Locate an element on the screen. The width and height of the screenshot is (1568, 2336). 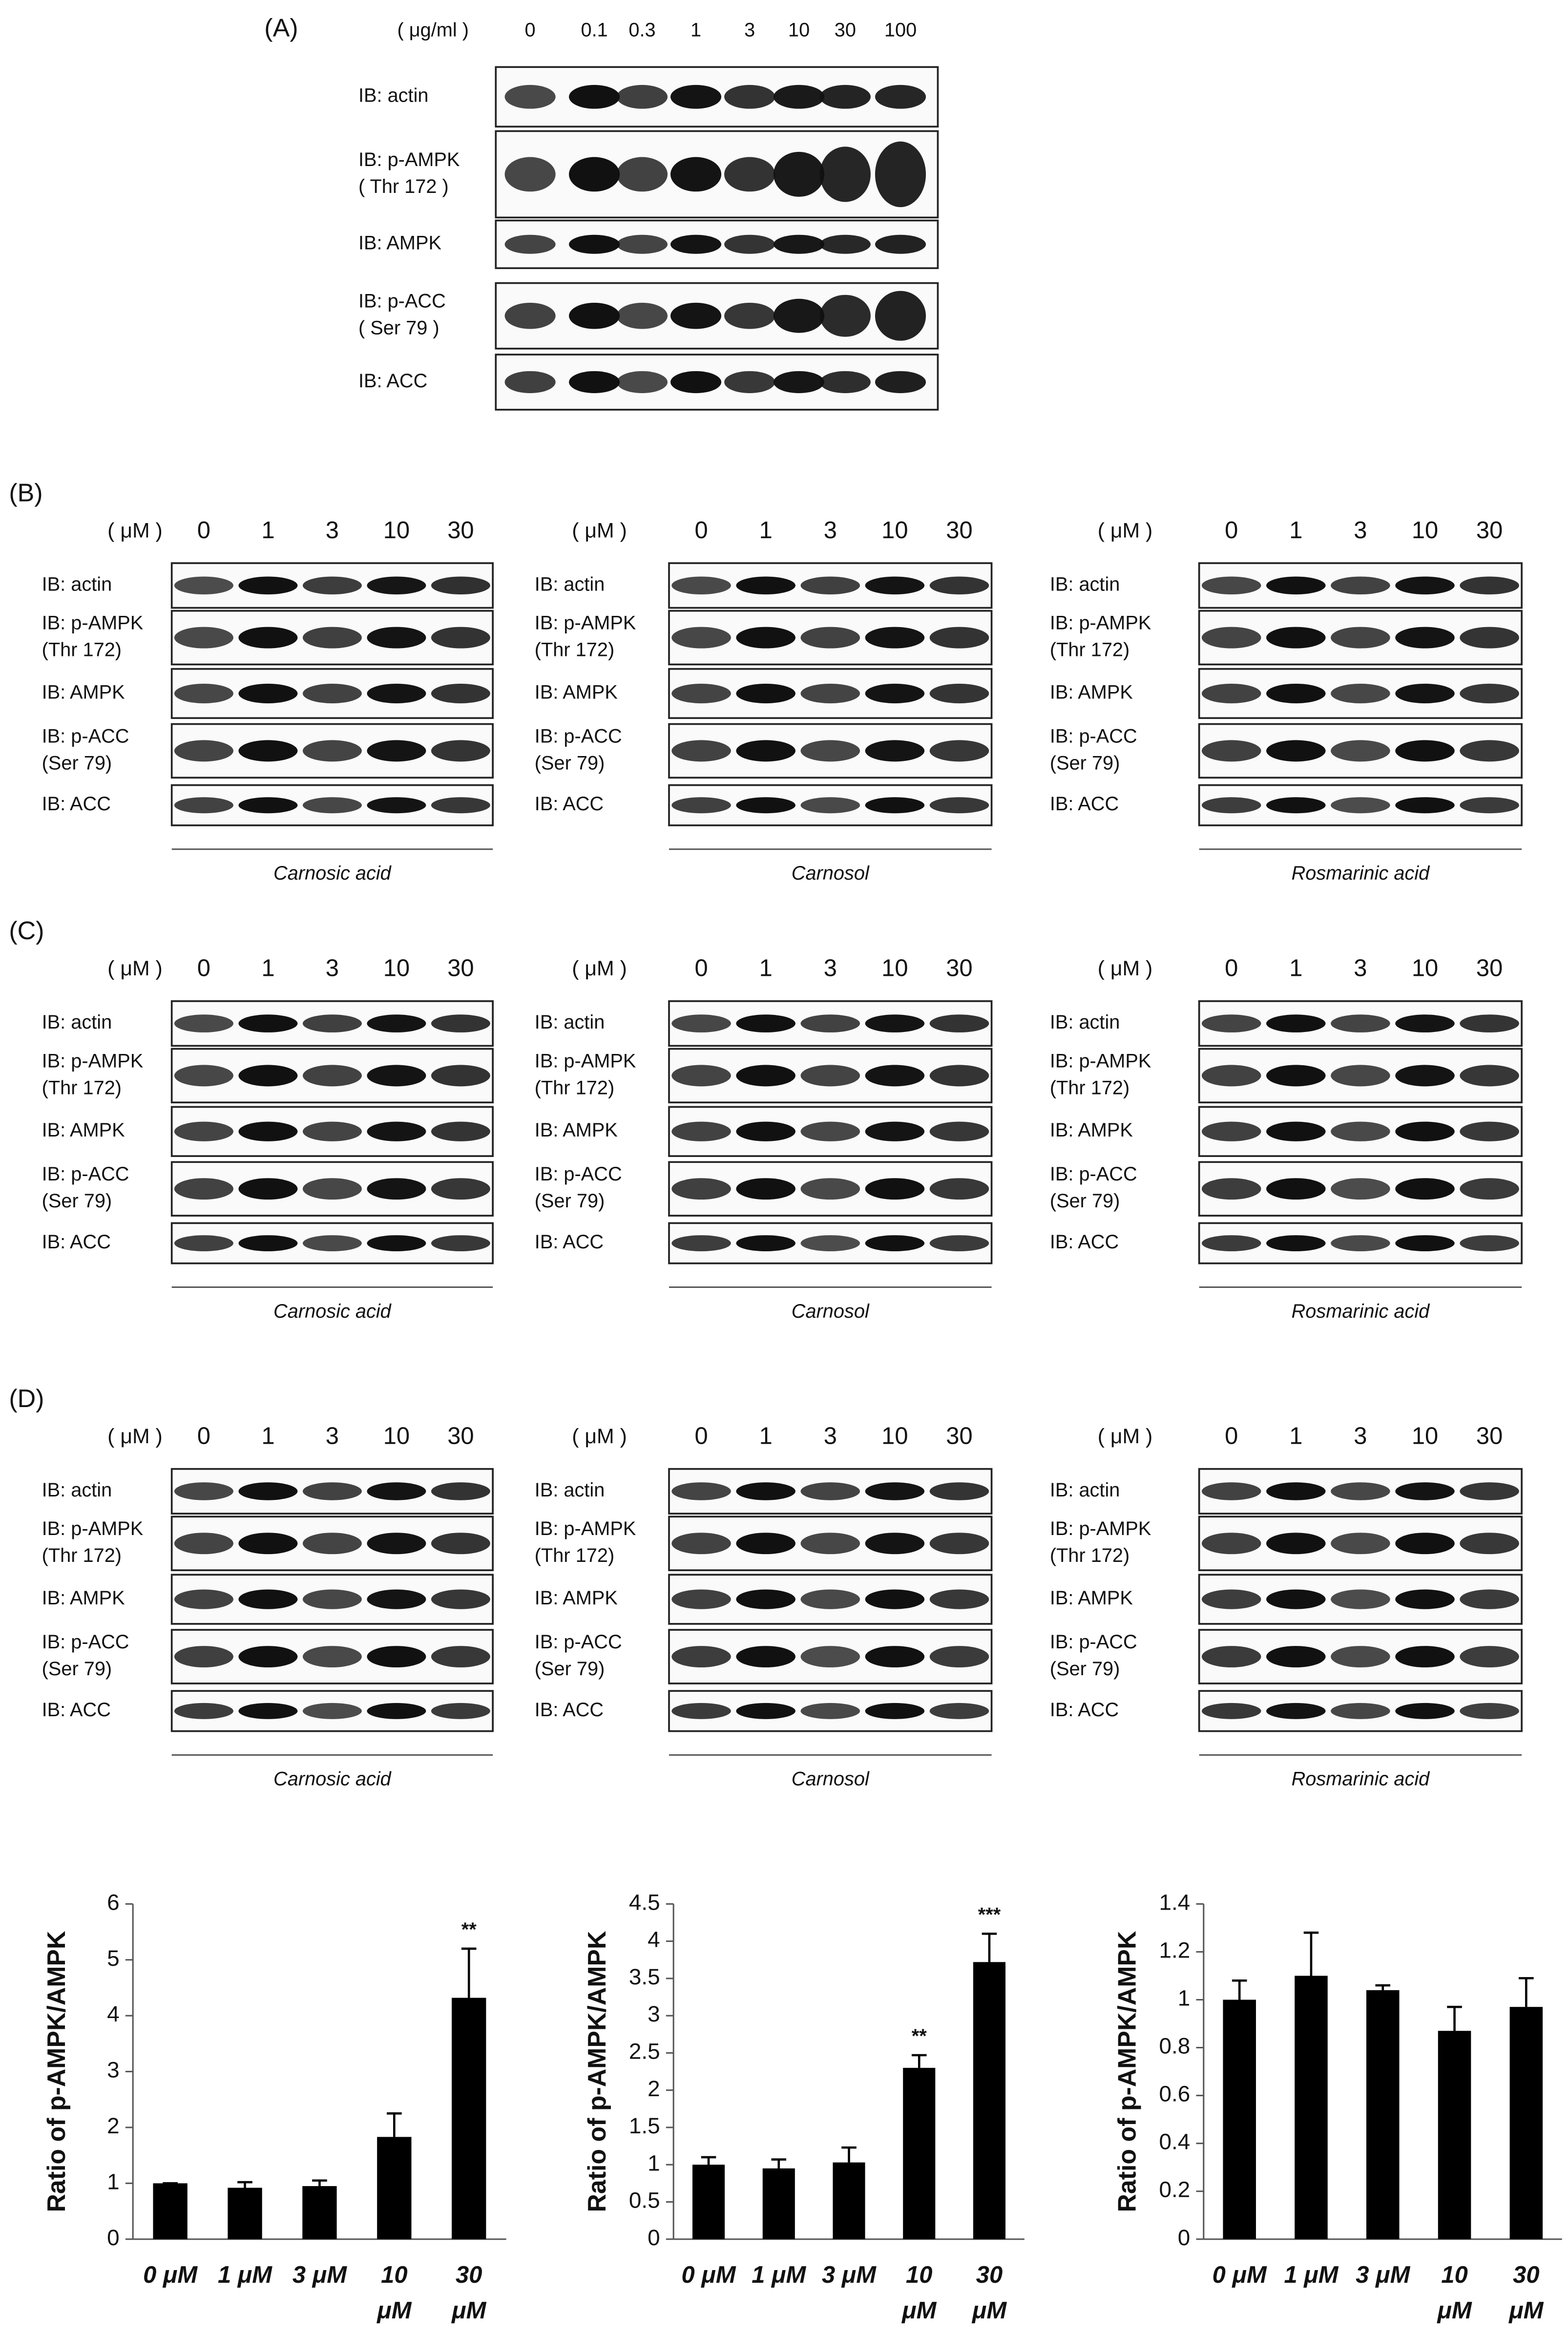
compound-label: Carnosic acid is located at coordinates (332, 1779).